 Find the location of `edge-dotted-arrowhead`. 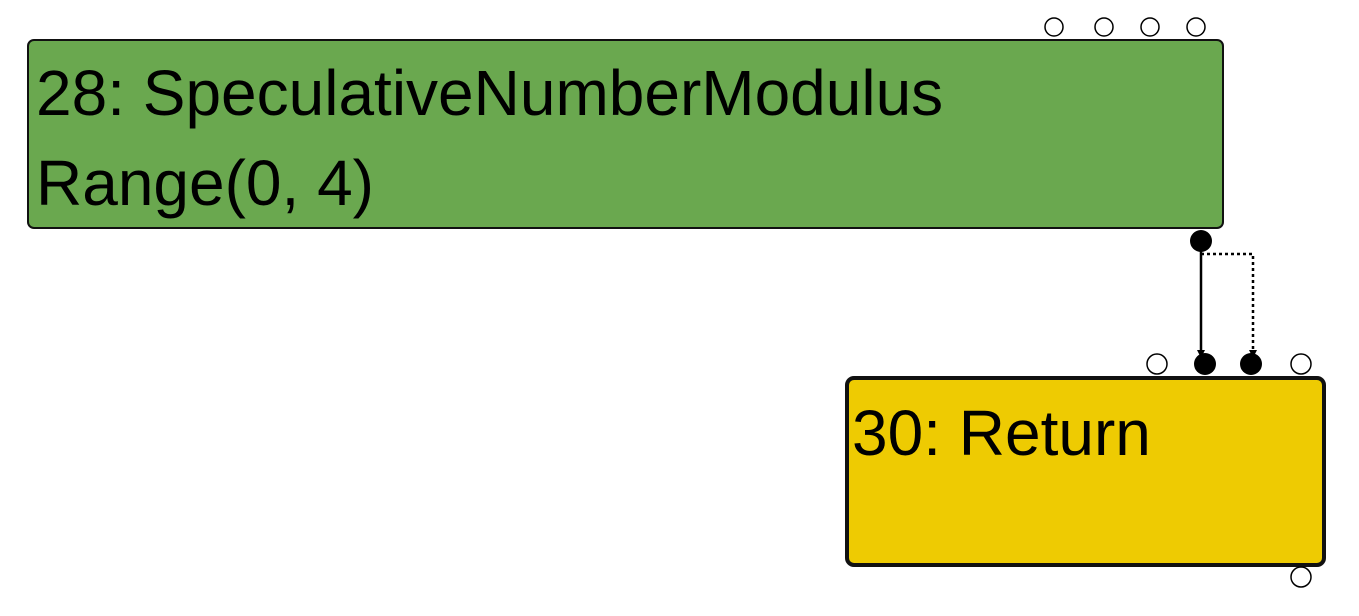

edge-dotted-arrowhead is located at coordinates (1253, 354).